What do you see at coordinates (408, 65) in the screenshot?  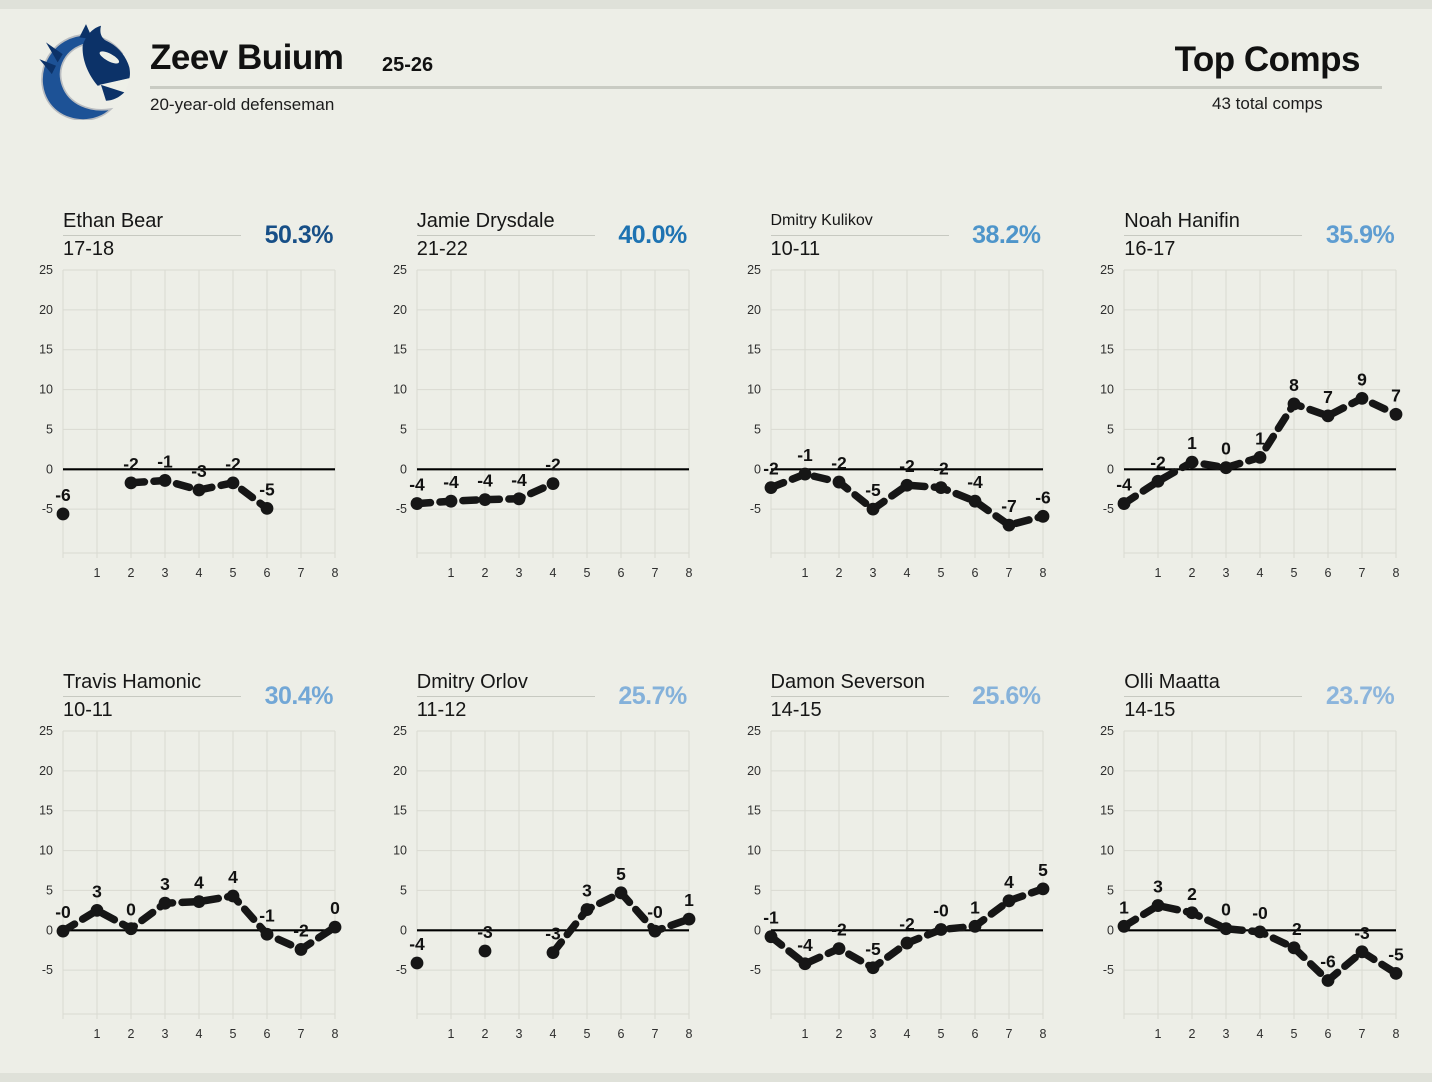 I see `player-season: 25-26` at bounding box center [408, 65].